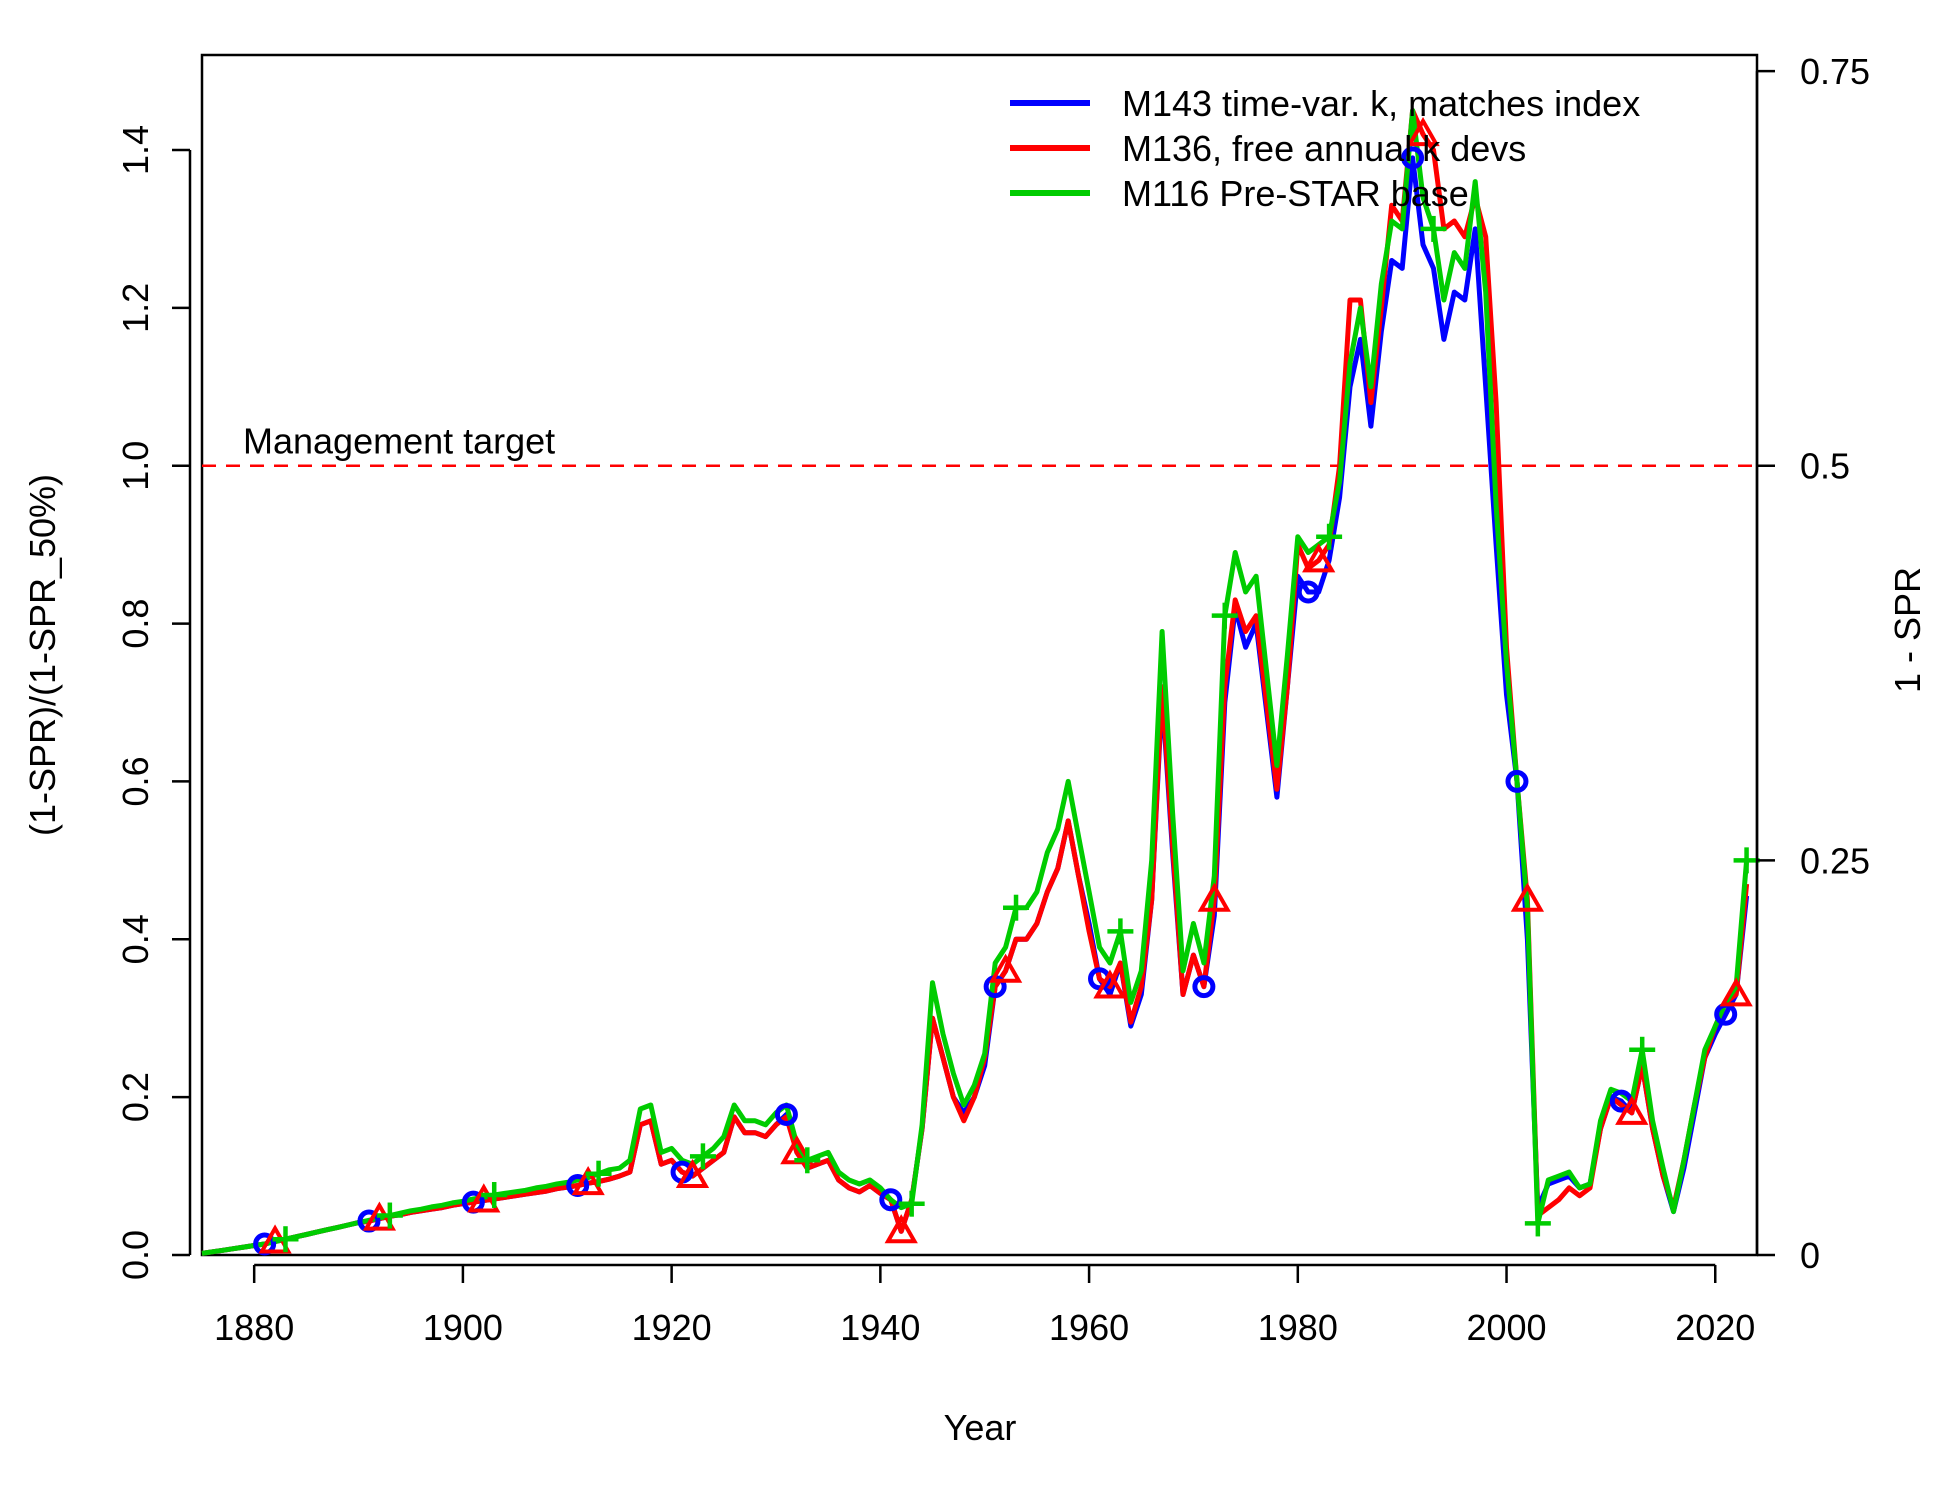 This screenshot has height=1500, width=1950. Describe the element at coordinates (135, 150) in the screenshot. I see `y-tick-label: 1.4` at that location.